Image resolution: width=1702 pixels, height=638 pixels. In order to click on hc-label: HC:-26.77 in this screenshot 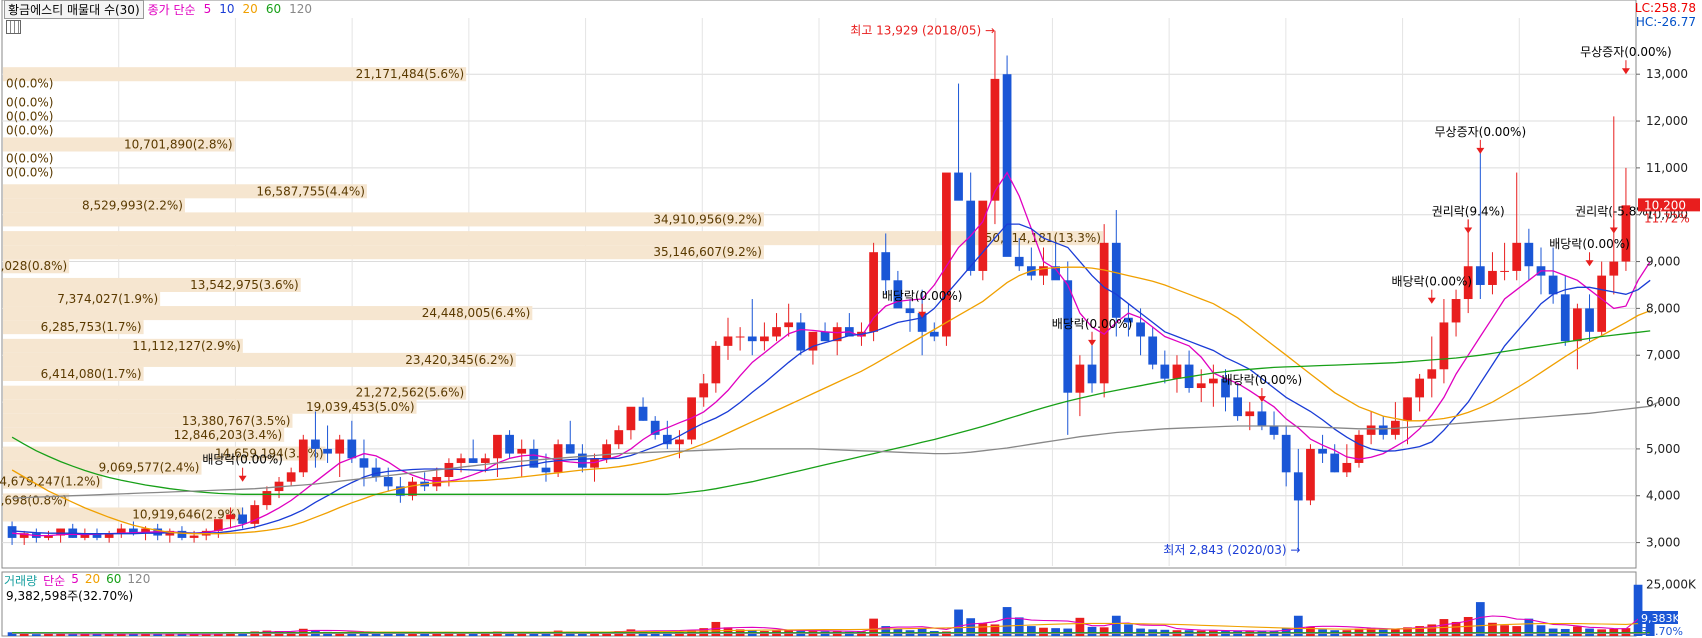, I will do `click(1665, 22)`.